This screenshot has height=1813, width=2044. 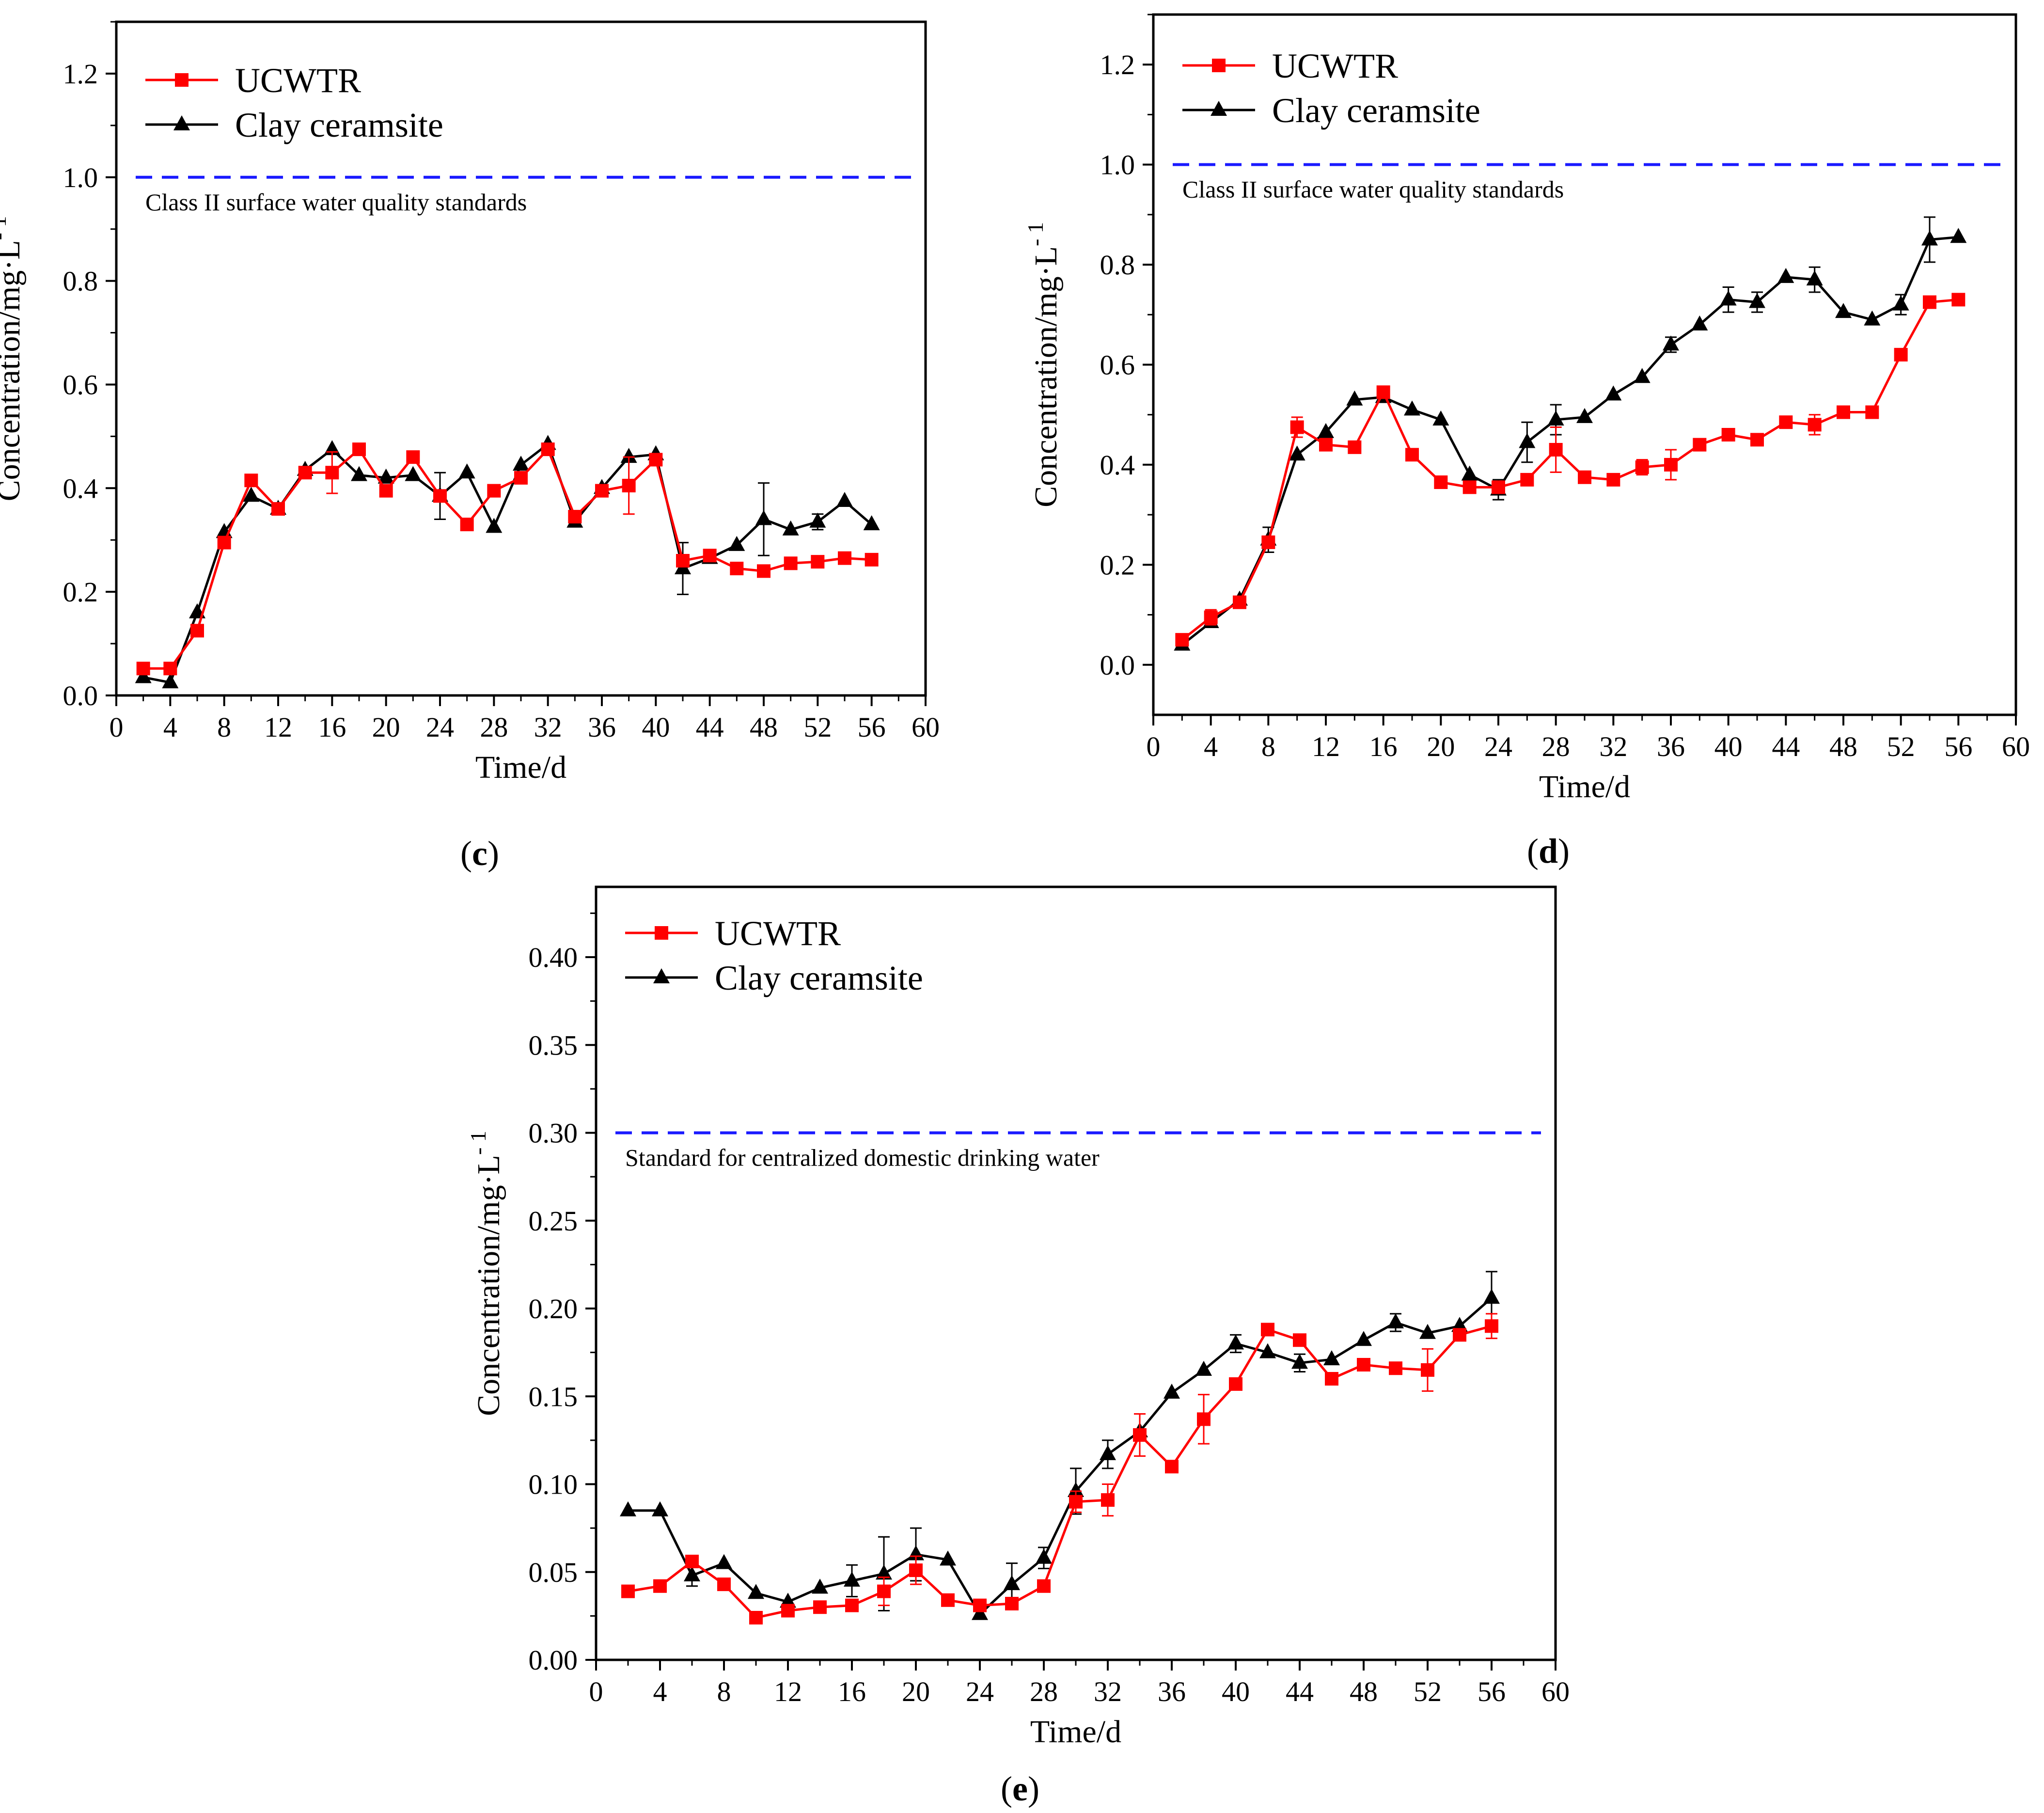 What do you see at coordinates (479, 853) in the screenshot?
I see `panel-caption: (c)` at bounding box center [479, 853].